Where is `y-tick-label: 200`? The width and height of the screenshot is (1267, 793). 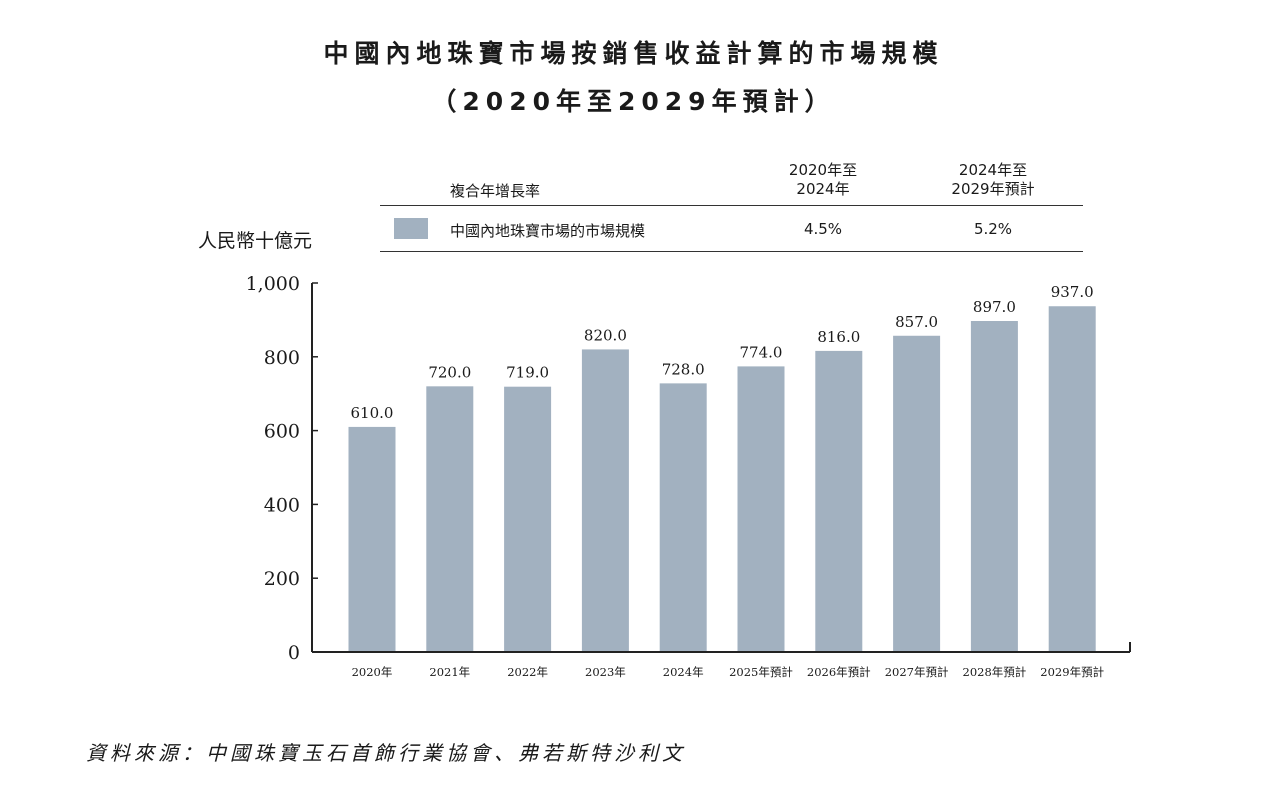
y-tick-label: 200 is located at coordinates (282, 579).